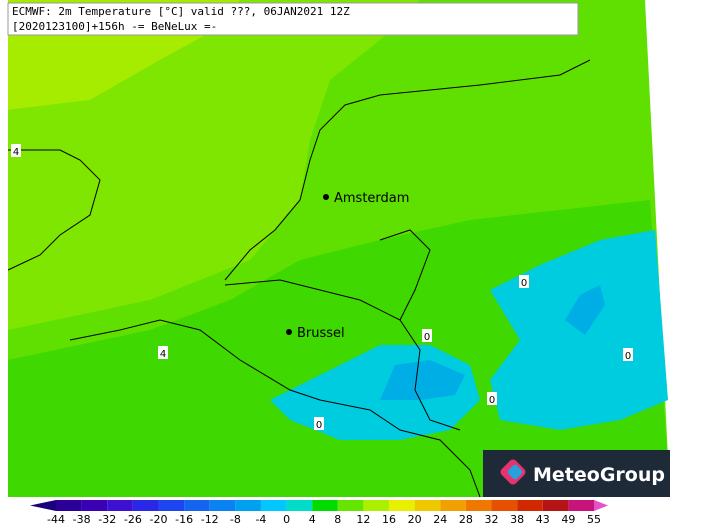 The image size is (725, 525). Describe the element at coordinates (114, 26) in the screenshot. I see `header-line: [2020123100]+156h -= BeNeLux =-` at that location.